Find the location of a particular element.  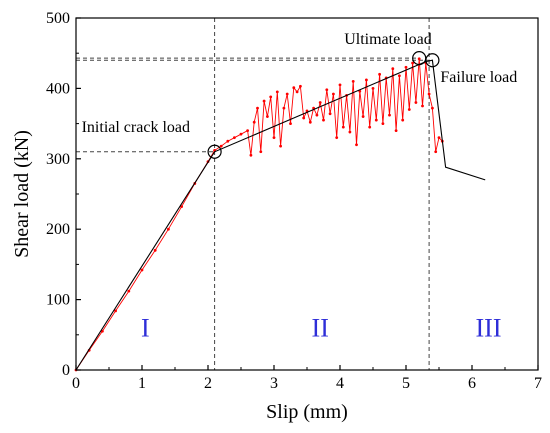

x-axis-title: Slip (mm) is located at coordinates (307, 412).